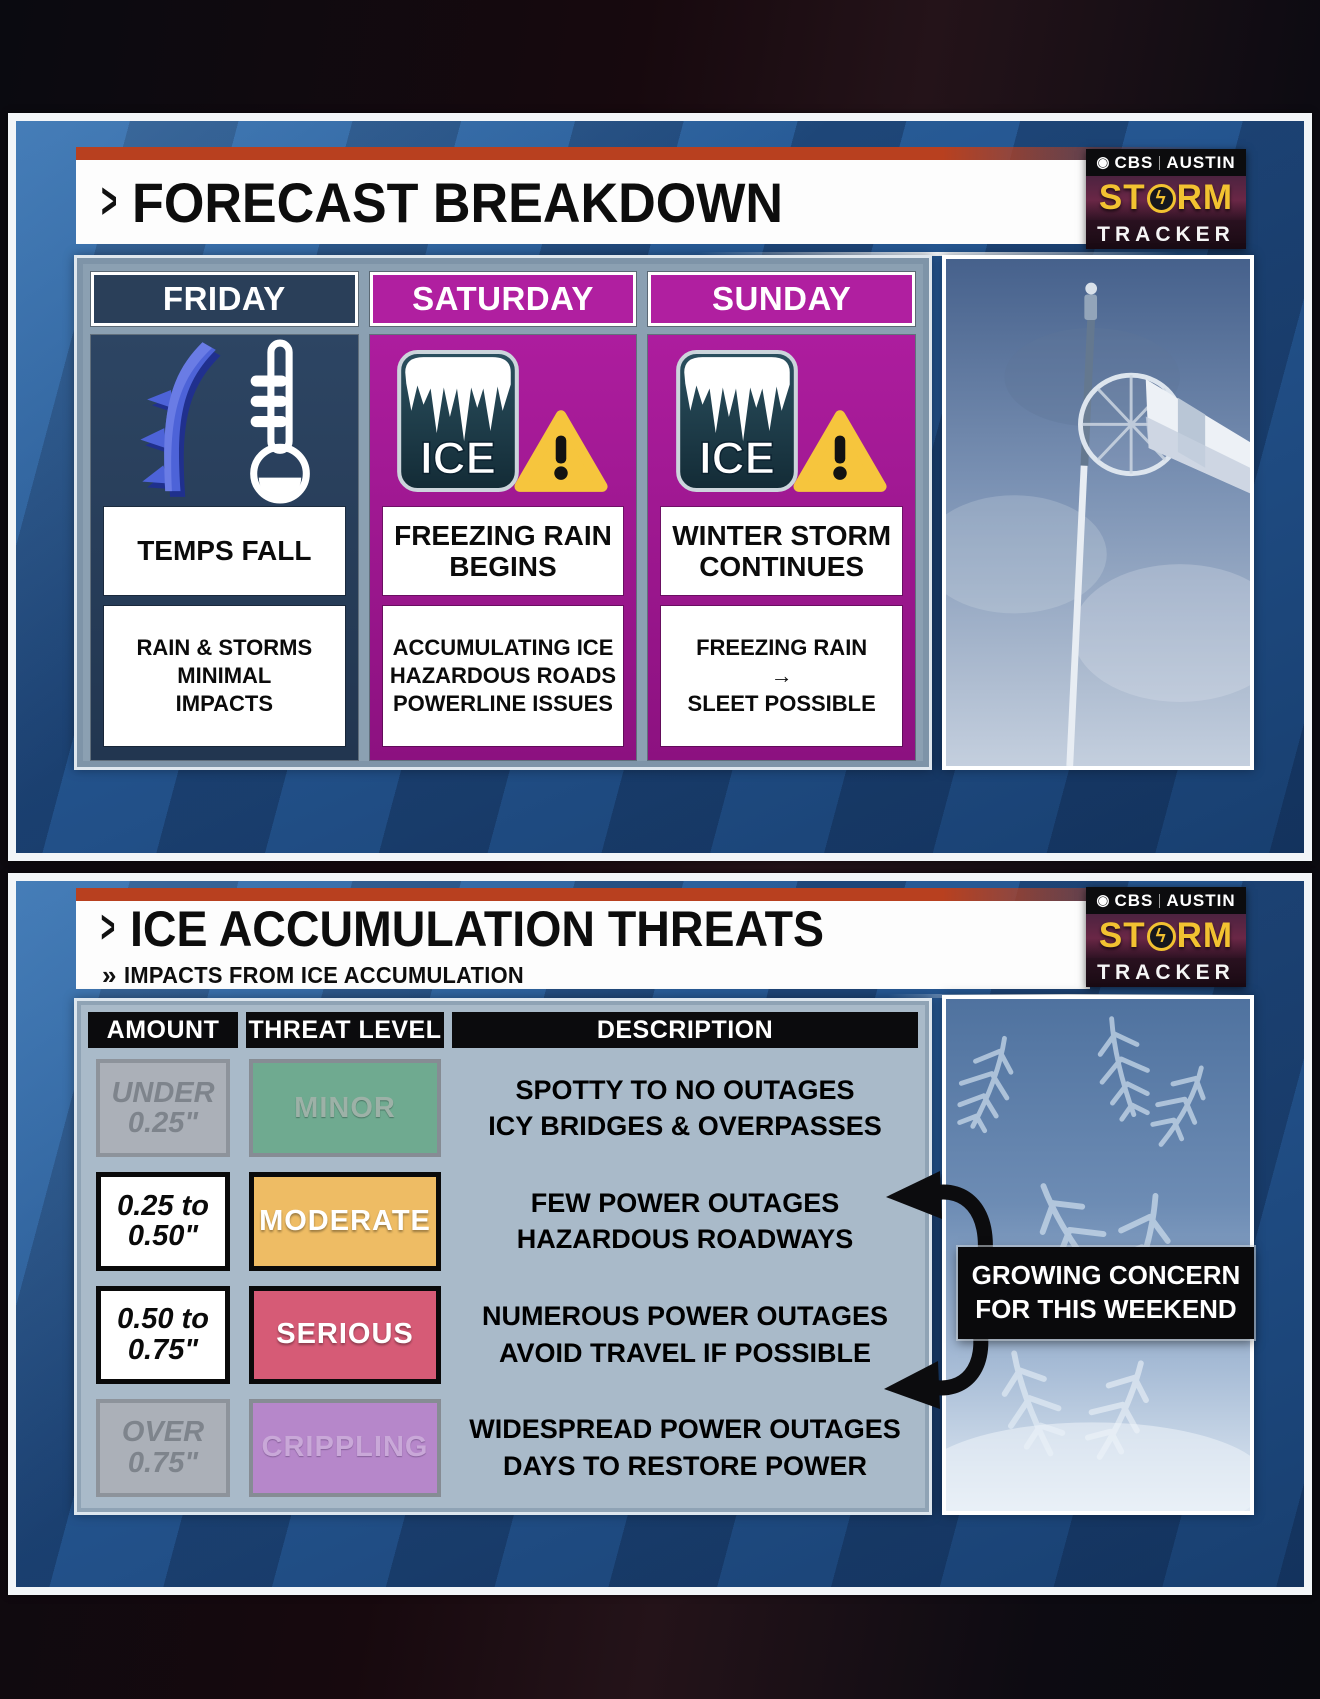  I want to click on day-header-saturday: SATURDAY, so click(503, 299).